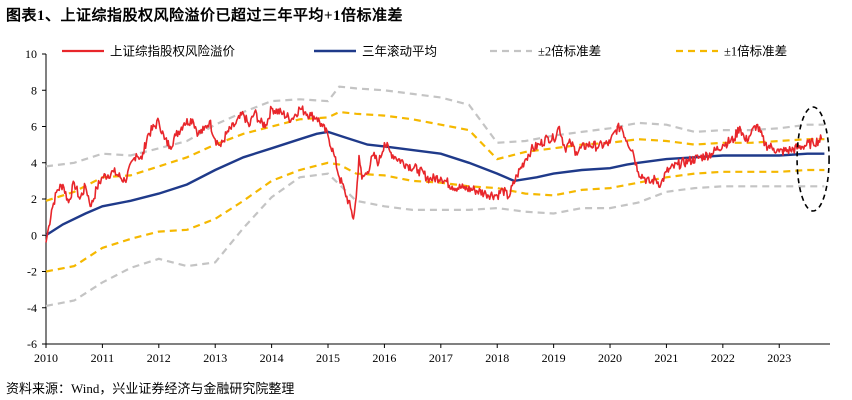 Image resolution: width=852 pixels, height=400 pixels. What do you see at coordinates (610, 358) in the screenshot?
I see `x-tick-label: 2020` at bounding box center [610, 358].